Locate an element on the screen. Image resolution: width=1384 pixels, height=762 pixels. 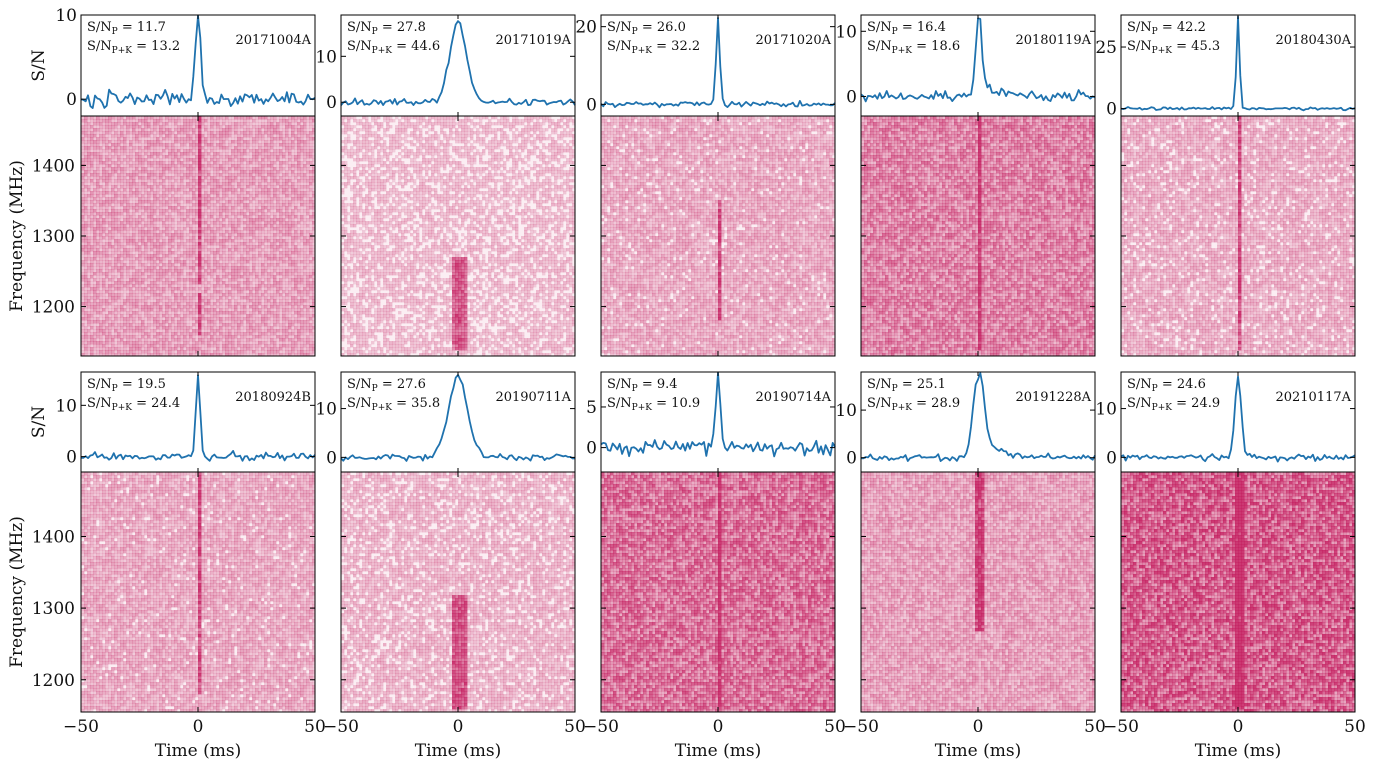
snr-pk-annotation: S/NP+K = 10.9 is located at coordinates (653, 404).